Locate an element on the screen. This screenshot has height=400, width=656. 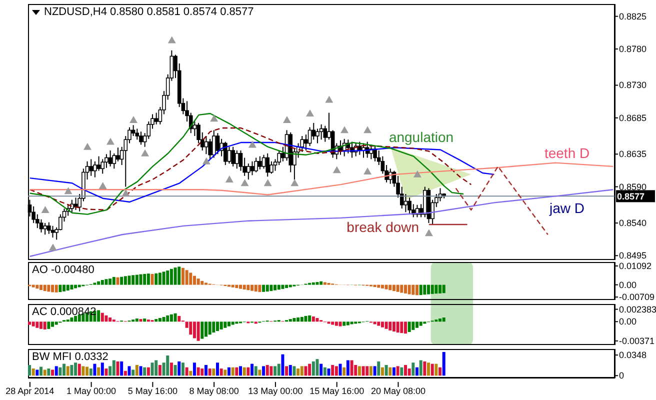
annotation: angulation is located at coordinates (421, 136).